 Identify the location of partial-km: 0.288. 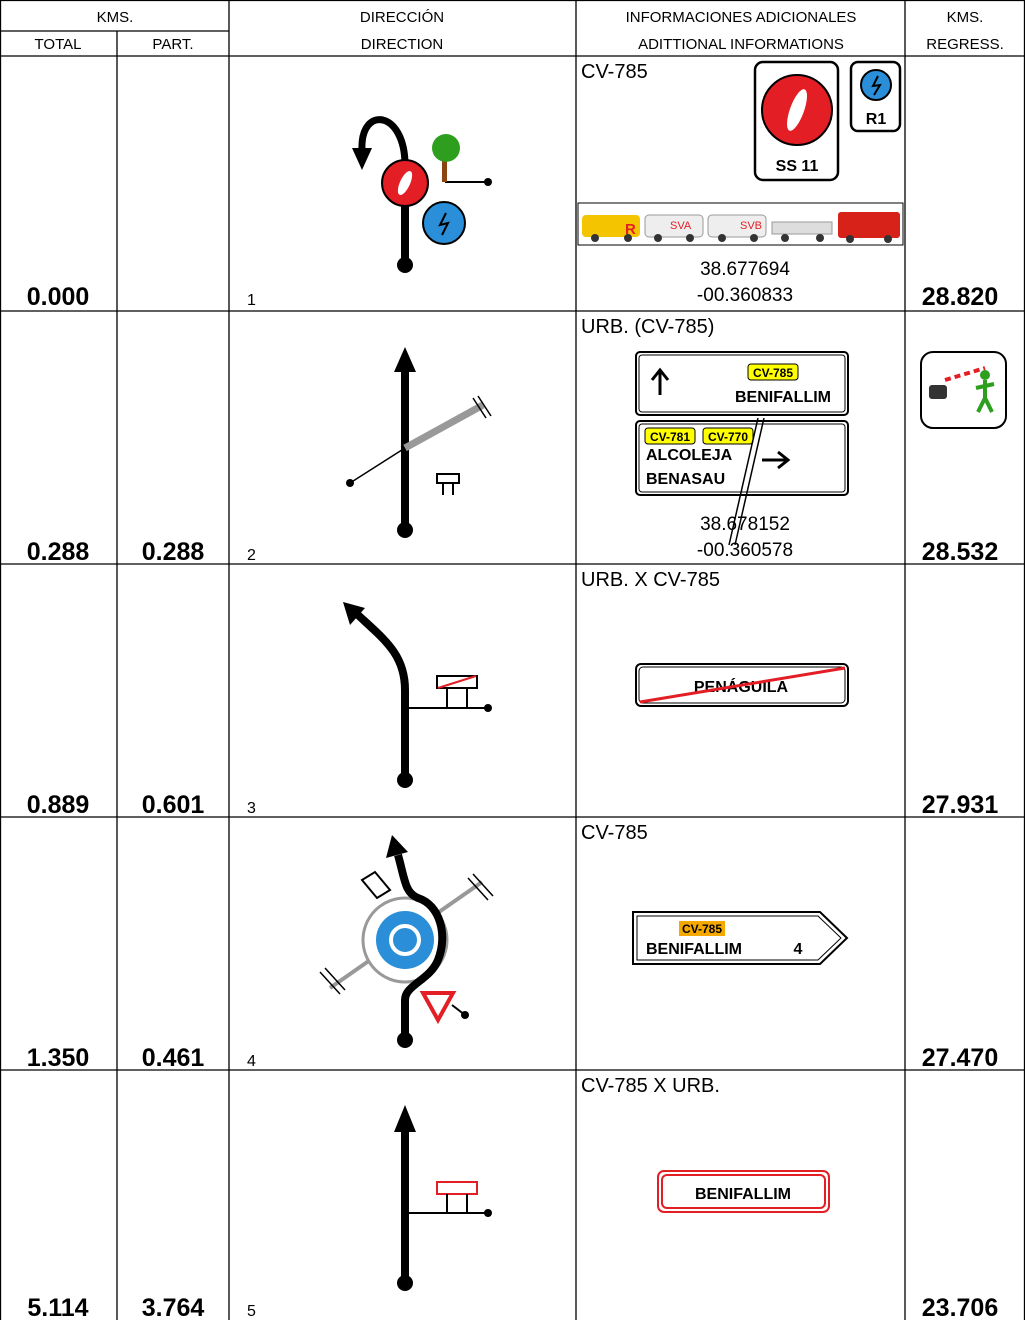
(173, 552).